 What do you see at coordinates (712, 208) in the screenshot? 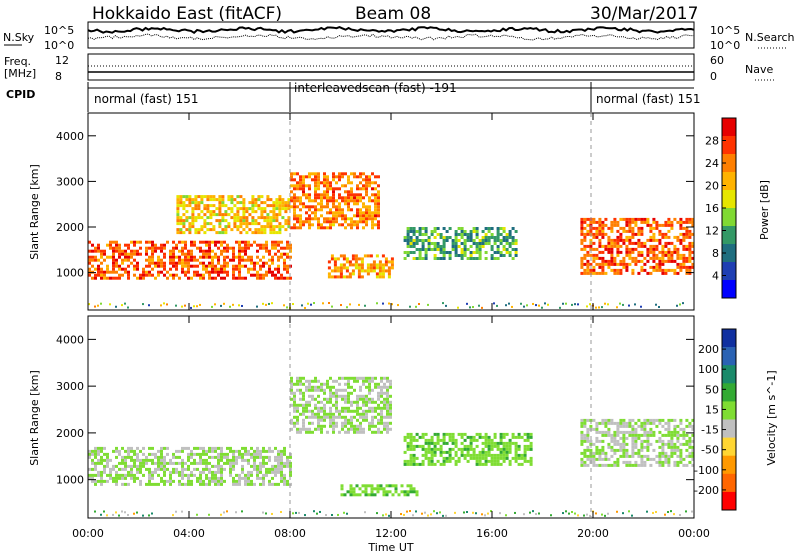
I see `power-colorbar-tick: 16` at bounding box center [712, 208].